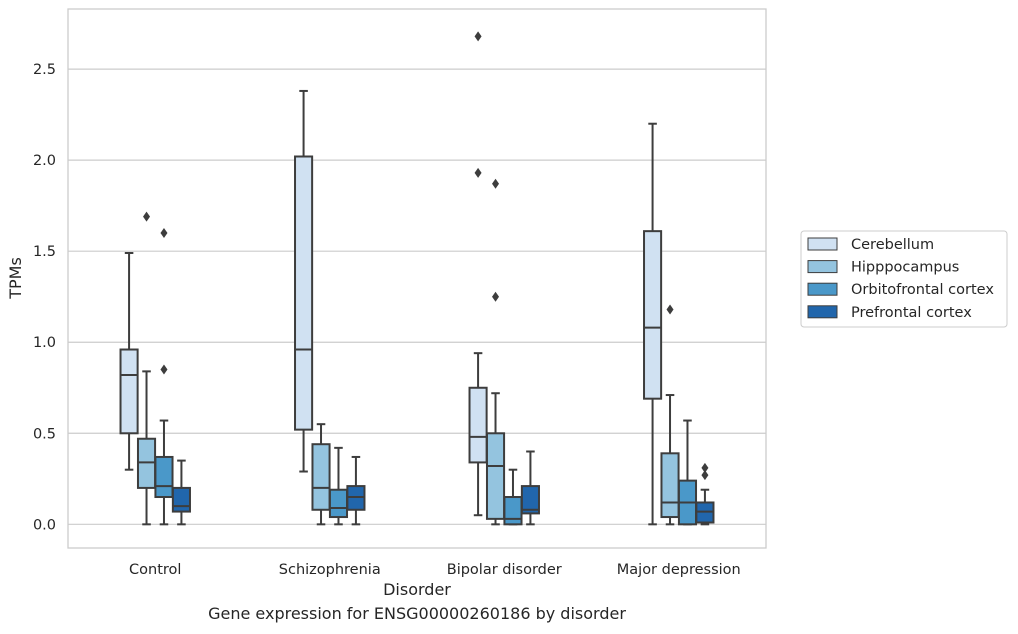  Describe the element at coordinates (330, 570) in the screenshot. I see `x-tick-label: Schizophrenia` at that location.